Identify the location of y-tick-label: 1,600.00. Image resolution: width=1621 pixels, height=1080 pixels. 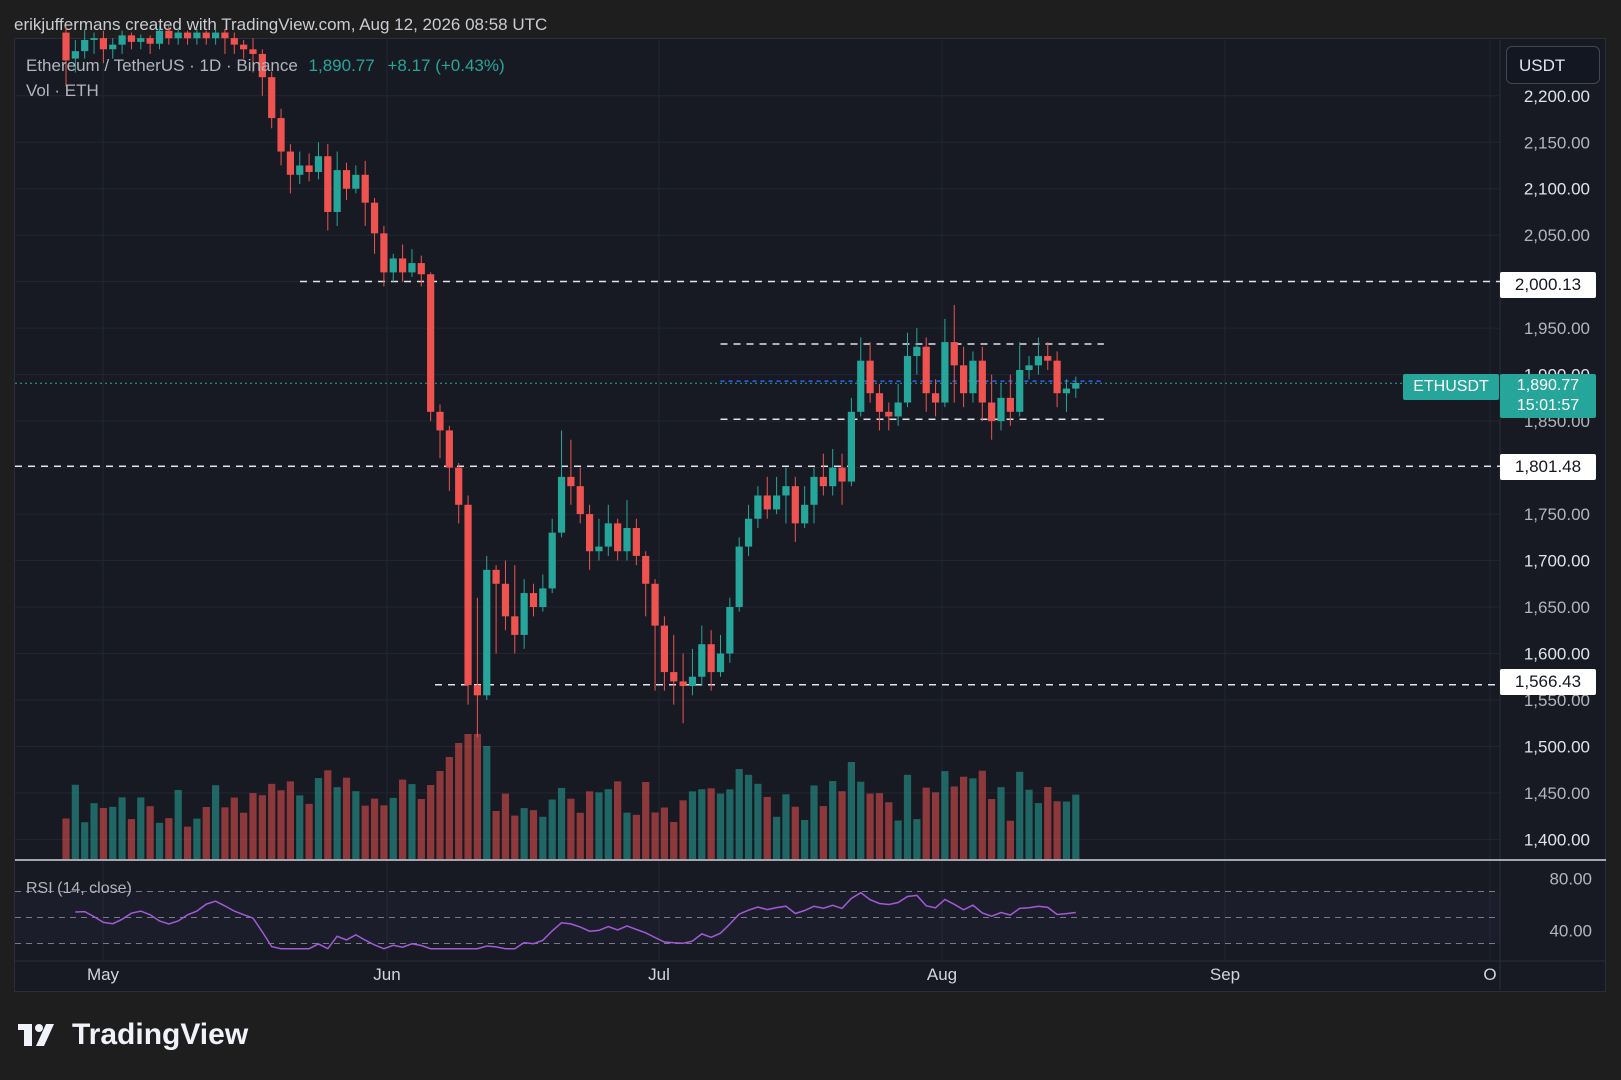
(1557, 654).